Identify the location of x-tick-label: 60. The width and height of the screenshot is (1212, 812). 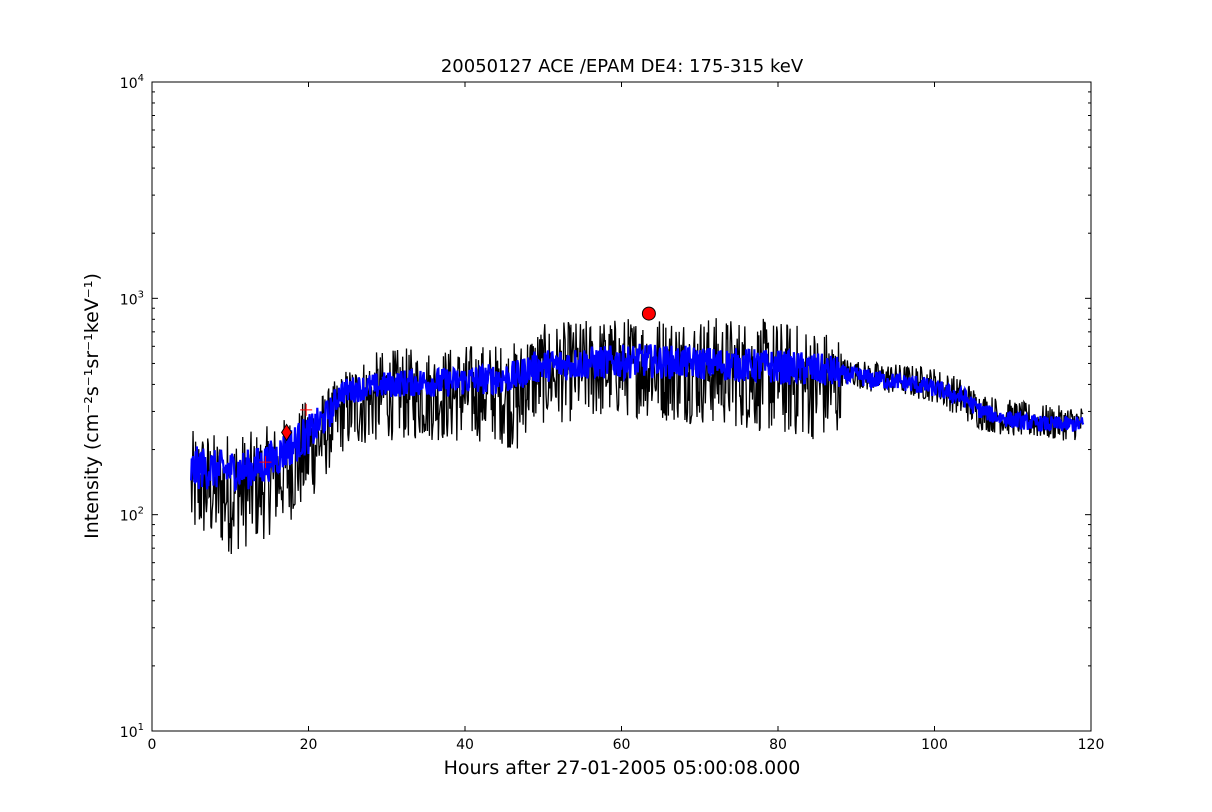
(622, 745).